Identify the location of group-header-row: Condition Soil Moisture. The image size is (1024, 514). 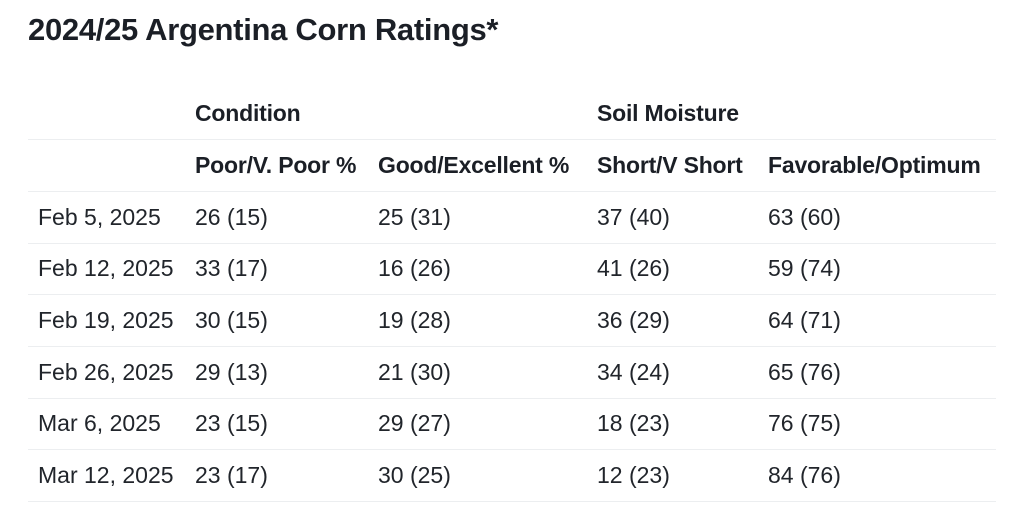
(512, 114).